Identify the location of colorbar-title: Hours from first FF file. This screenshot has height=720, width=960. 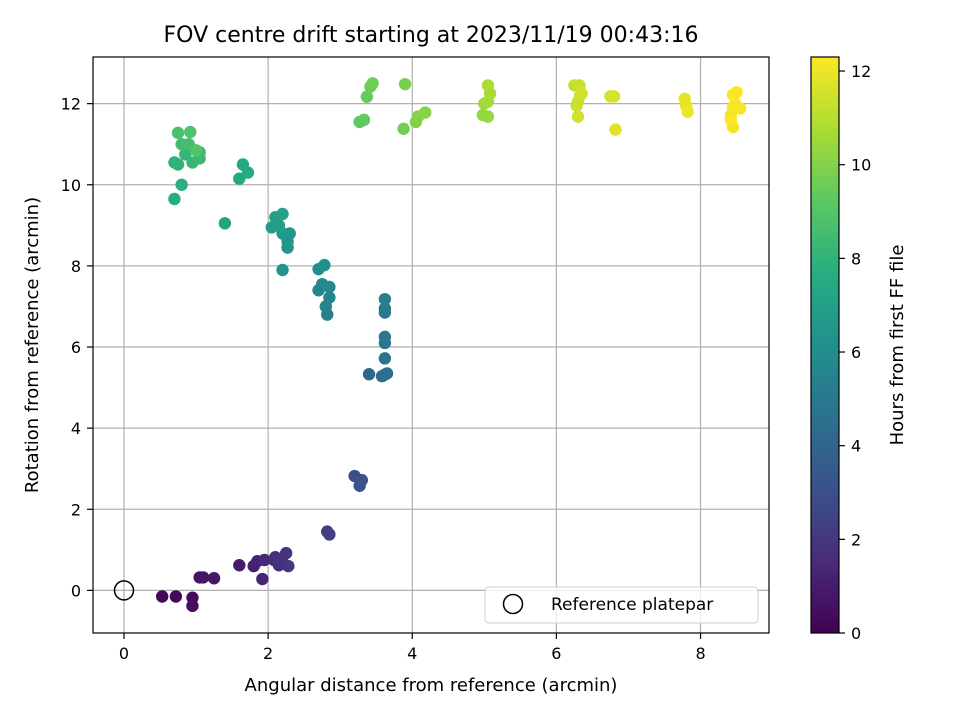
(897, 345).